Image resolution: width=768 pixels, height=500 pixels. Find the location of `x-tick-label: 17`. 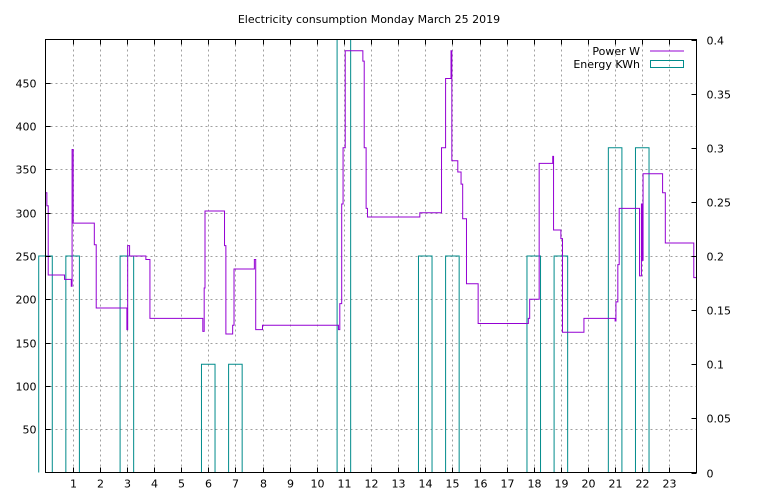

x-tick-label: 17 is located at coordinates (508, 484).